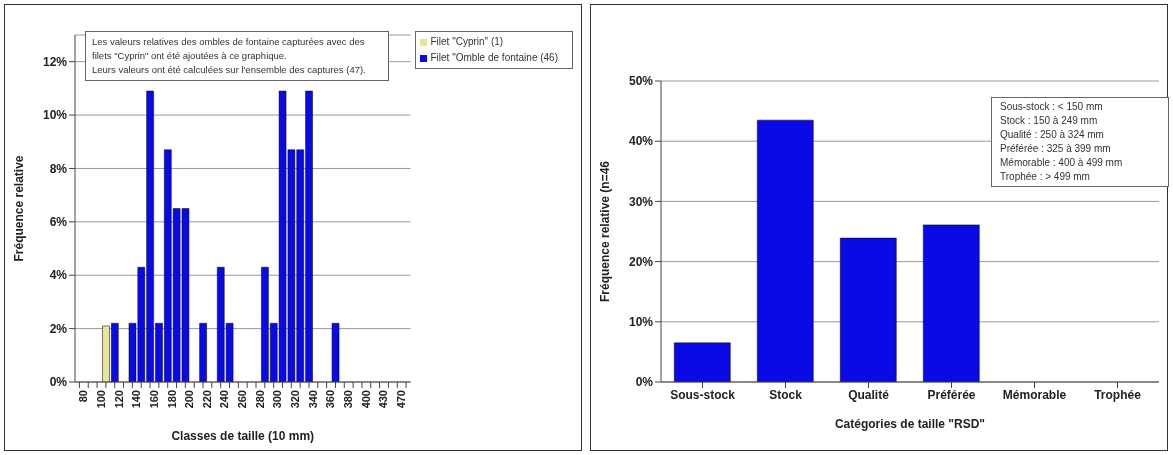 This screenshot has height=455, width=1173. What do you see at coordinates (494, 57) in the screenshot?
I see `legend-label: Filet "Omble de fontaine (46)` at bounding box center [494, 57].